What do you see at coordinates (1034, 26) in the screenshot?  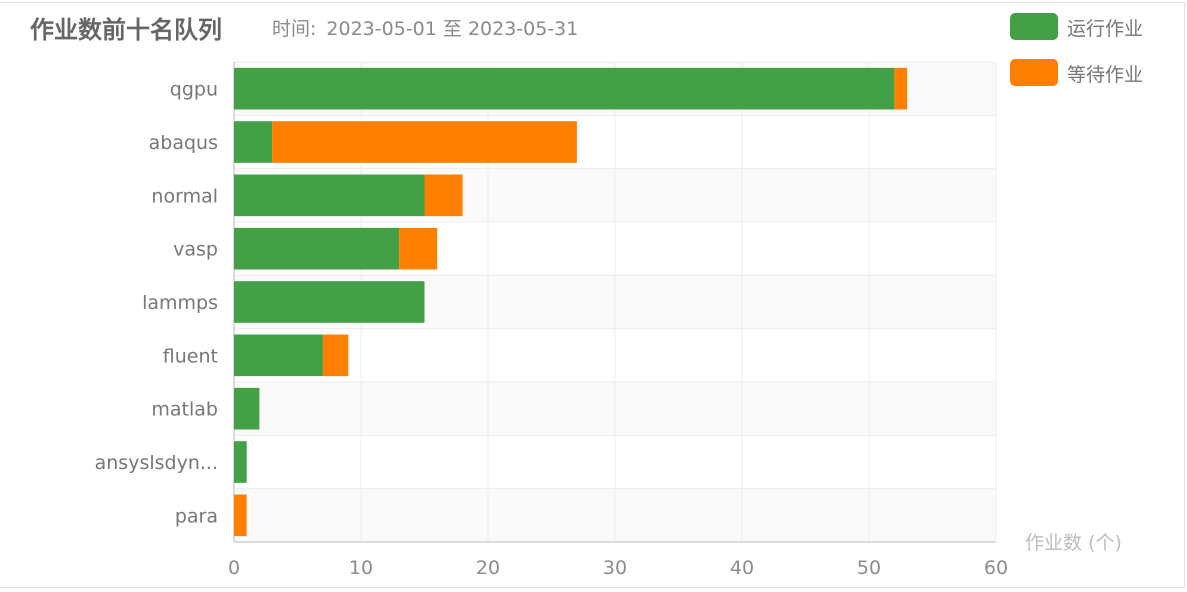 I see `legend-swatch-running` at bounding box center [1034, 26].